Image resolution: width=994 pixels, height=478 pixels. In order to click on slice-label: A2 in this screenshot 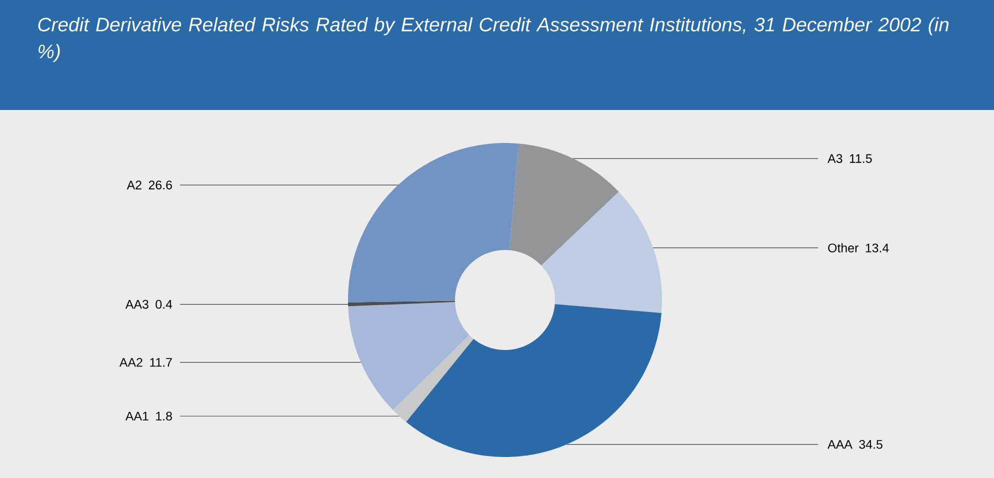, I will do `click(134, 185)`.